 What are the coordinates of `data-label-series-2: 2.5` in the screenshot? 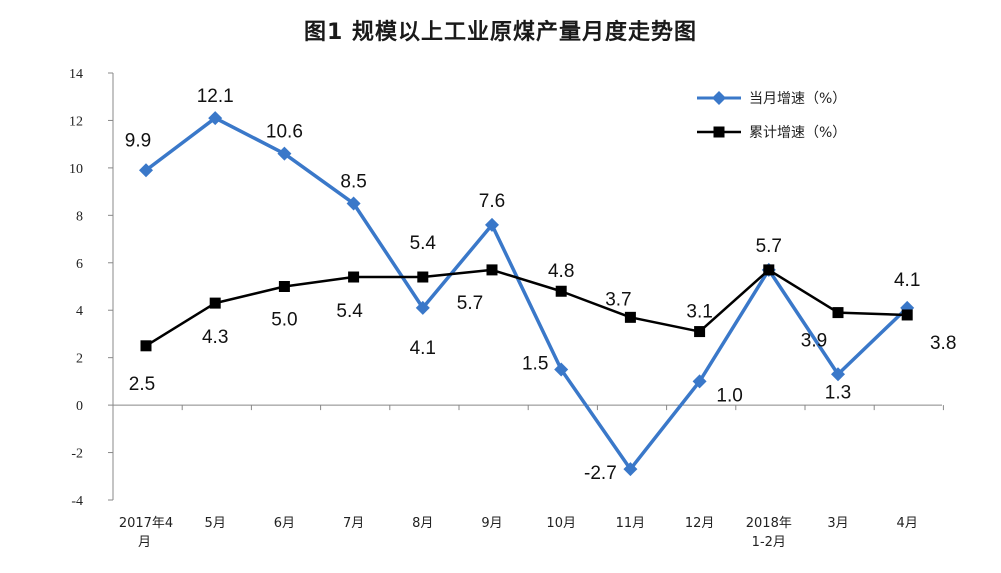 It's located at (142, 384).